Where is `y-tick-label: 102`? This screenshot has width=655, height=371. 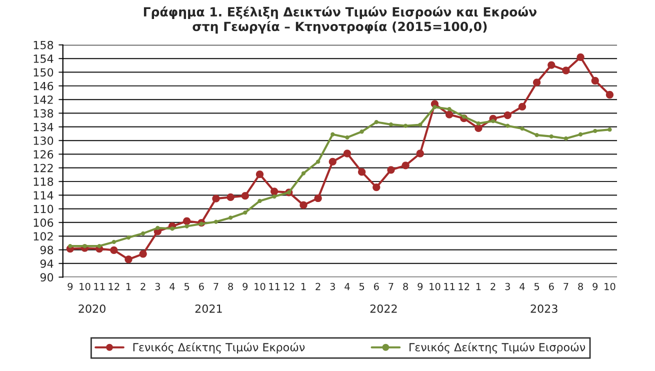 y-tick-label: 102 is located at coordinates (43, 236).